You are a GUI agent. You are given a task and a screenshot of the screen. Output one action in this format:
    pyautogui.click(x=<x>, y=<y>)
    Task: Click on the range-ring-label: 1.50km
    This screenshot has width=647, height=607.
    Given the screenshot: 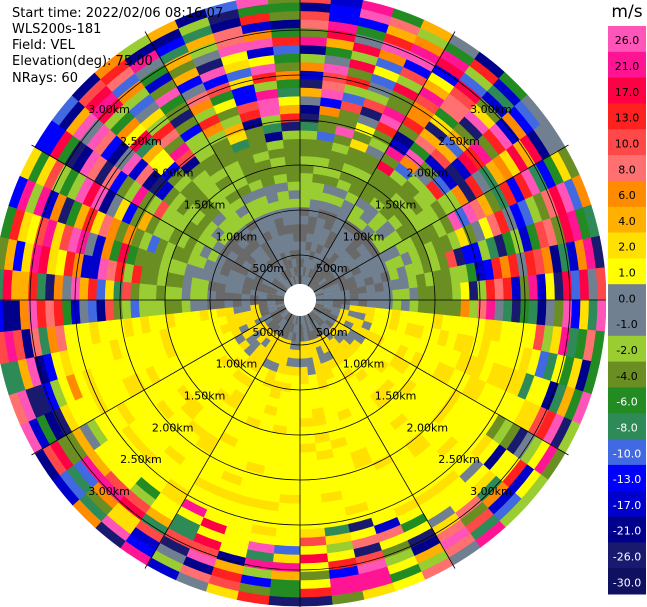 What is the action you would take?
    pyautogui.click(x=205, y=396)
    